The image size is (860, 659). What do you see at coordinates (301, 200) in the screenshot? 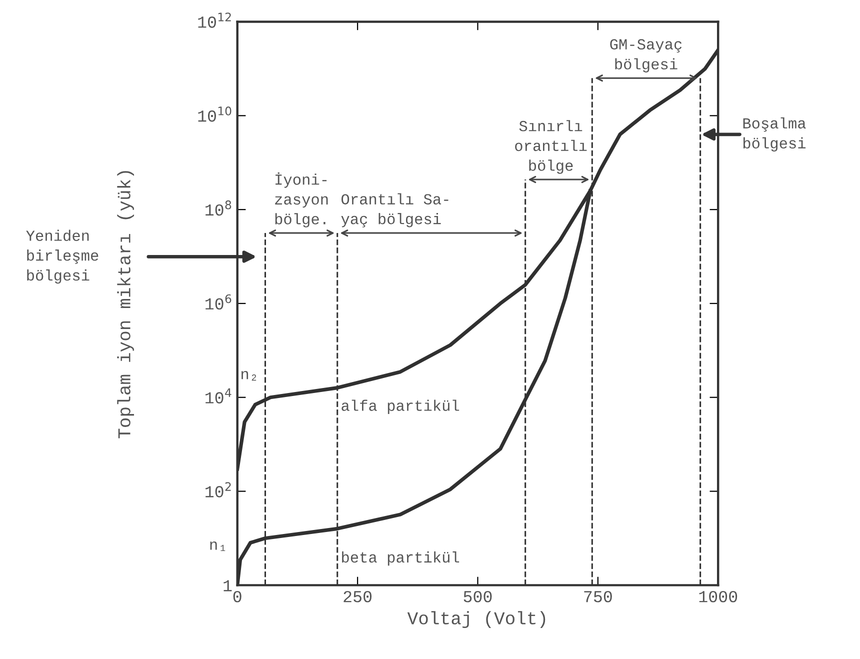
I see `annotation: İyoni- zasyon bölge.` at bounding box center [301, 200].